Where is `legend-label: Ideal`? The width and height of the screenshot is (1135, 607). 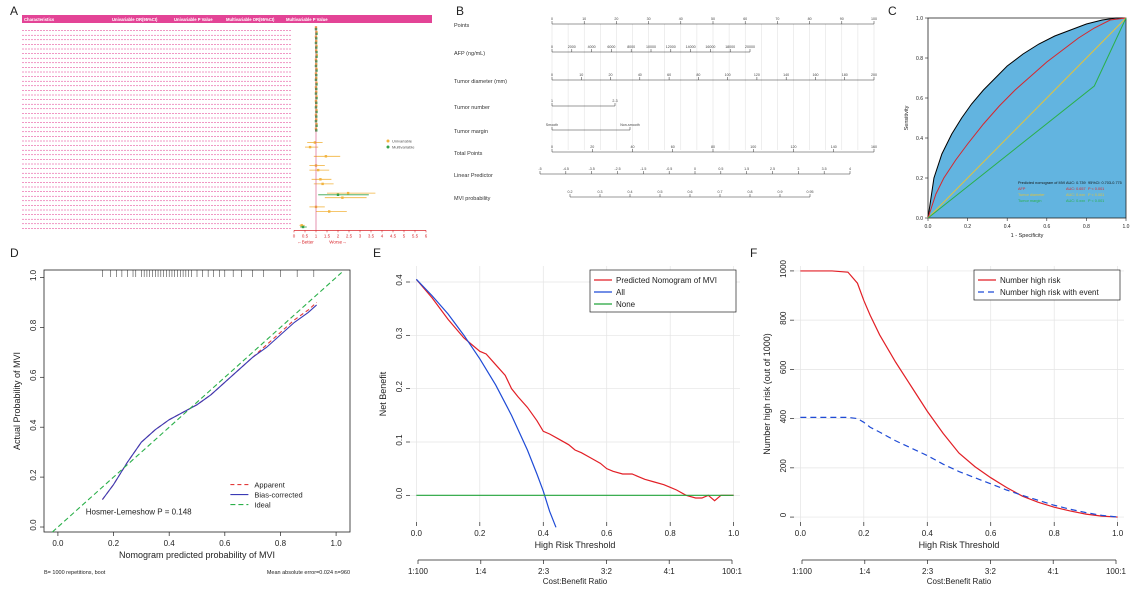
legend-label: Ideal is located at coordinates (262, 505).